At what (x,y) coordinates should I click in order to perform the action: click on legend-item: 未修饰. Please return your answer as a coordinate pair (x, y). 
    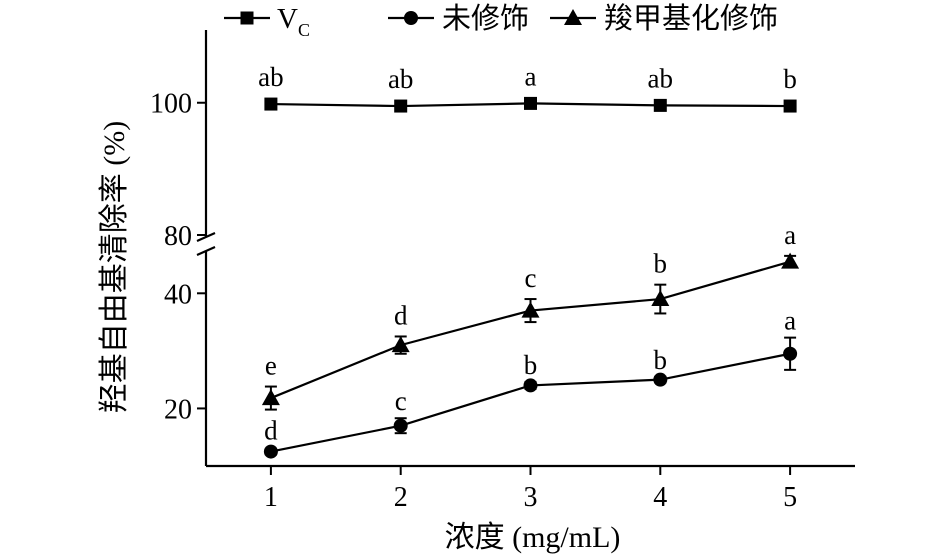
    Looking at the image, I should click on (458, 18).